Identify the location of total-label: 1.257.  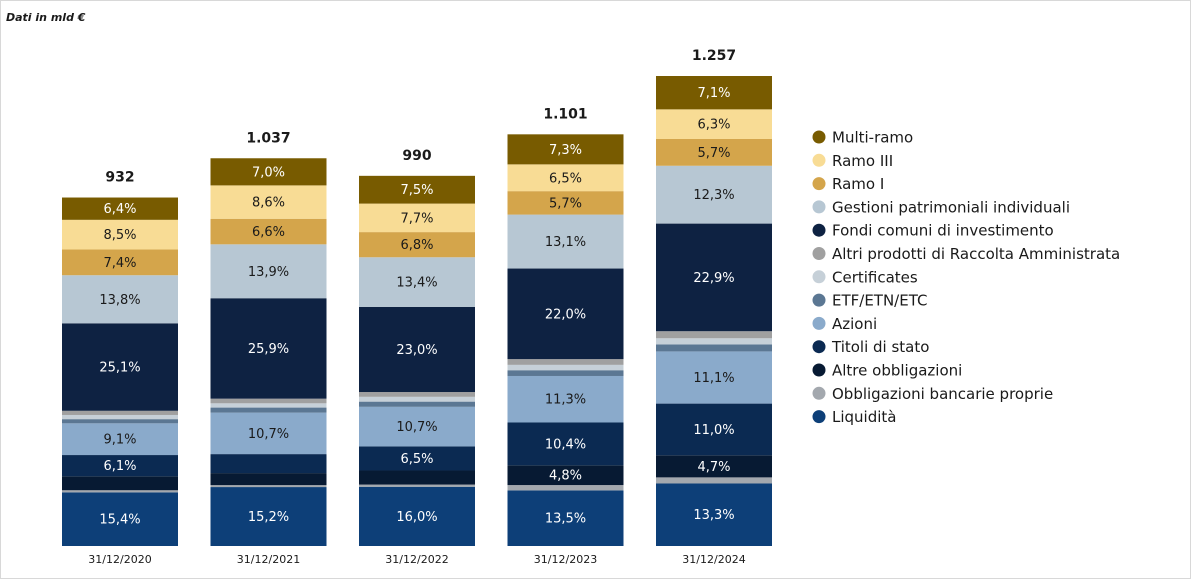
(714, 56).